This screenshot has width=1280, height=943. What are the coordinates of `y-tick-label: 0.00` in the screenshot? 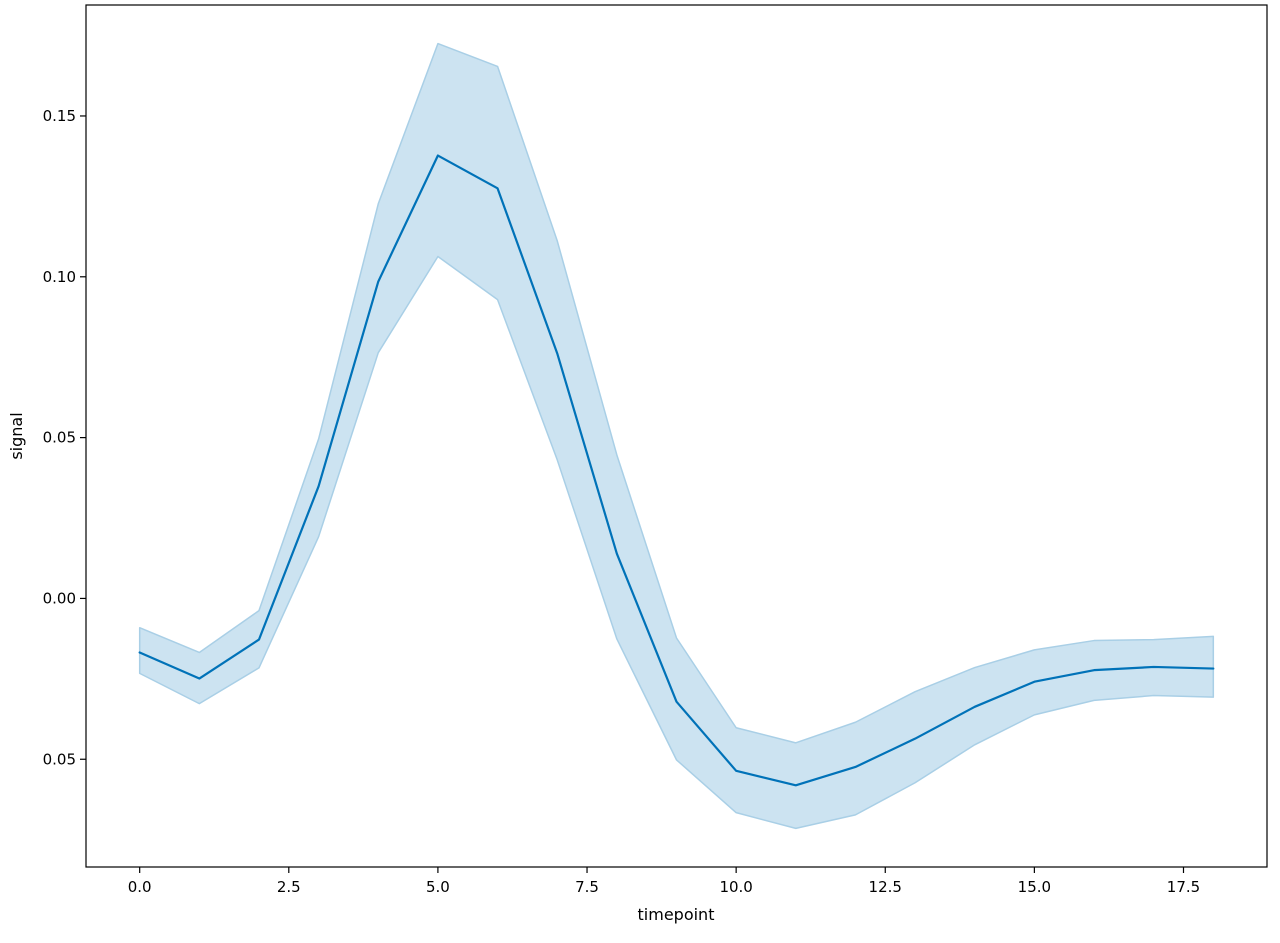 It's located at (59, 598).